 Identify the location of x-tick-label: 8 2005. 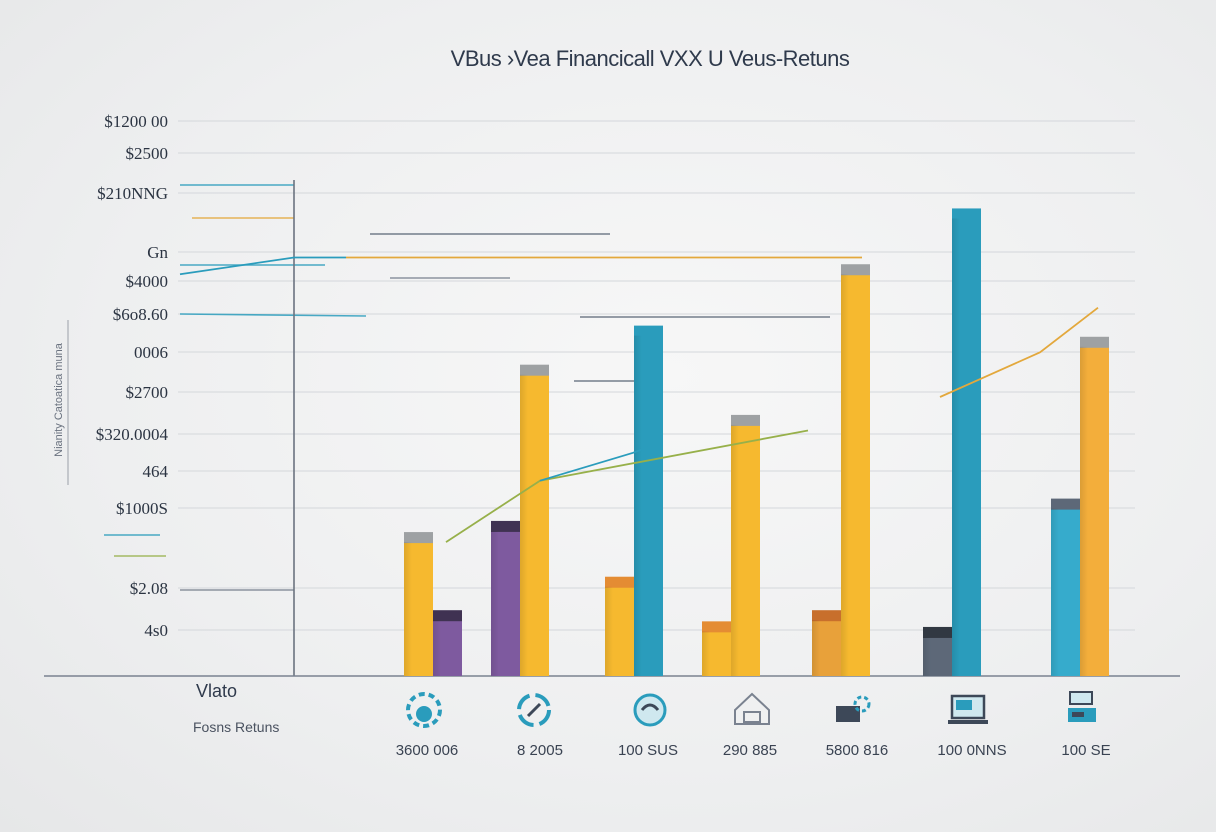
(540, 750).